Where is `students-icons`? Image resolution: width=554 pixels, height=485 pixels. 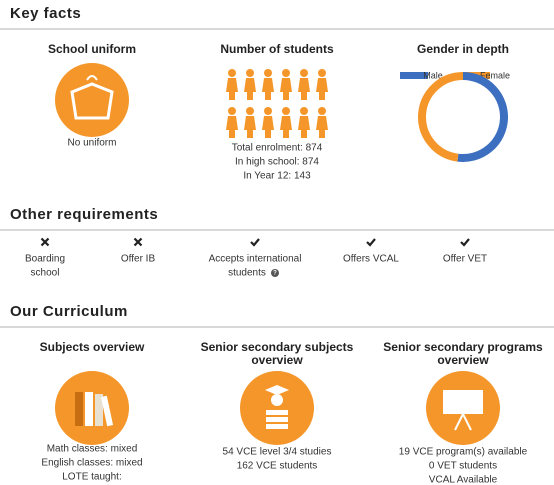
students-icons is located at coordinates (277, 103).